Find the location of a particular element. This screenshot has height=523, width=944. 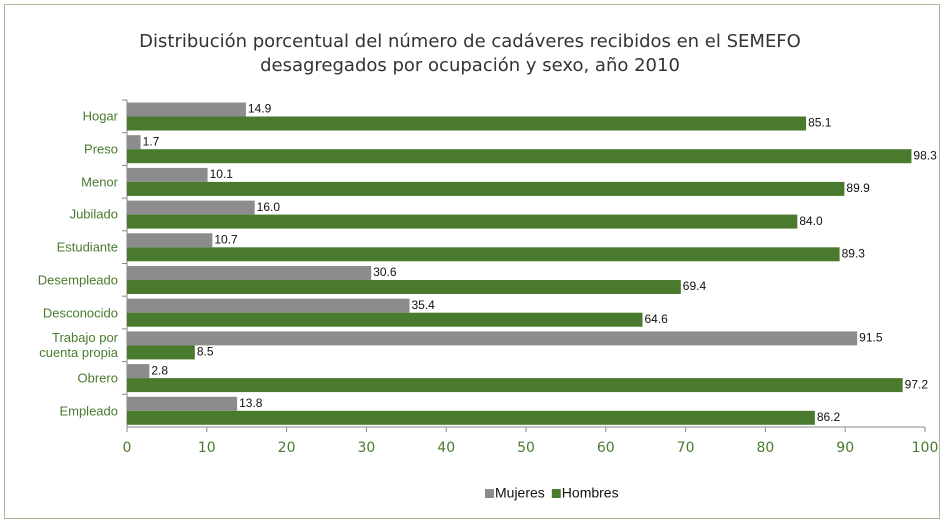

value-label: 98.3 is located at coordinates (925, 155).